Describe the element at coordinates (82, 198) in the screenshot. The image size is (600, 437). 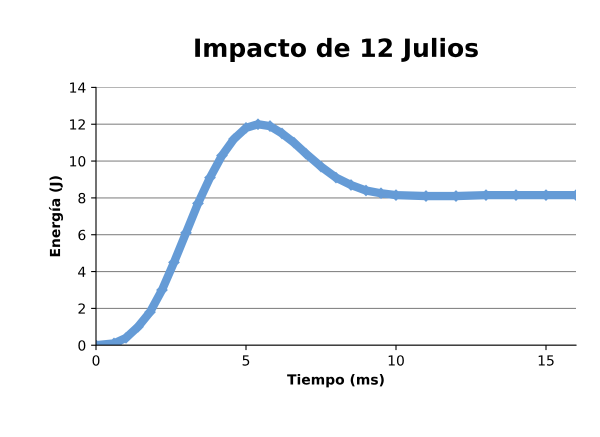
I see `y-tick-label: 8` at that location.